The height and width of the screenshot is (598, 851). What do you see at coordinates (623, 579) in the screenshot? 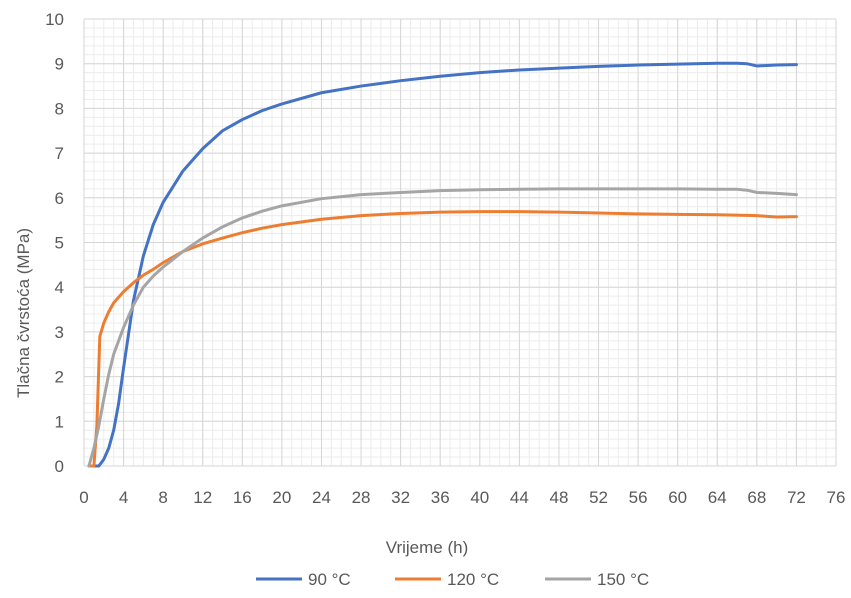
I see `legend-label-3: 150 °C` at bounding box center [623, 579].